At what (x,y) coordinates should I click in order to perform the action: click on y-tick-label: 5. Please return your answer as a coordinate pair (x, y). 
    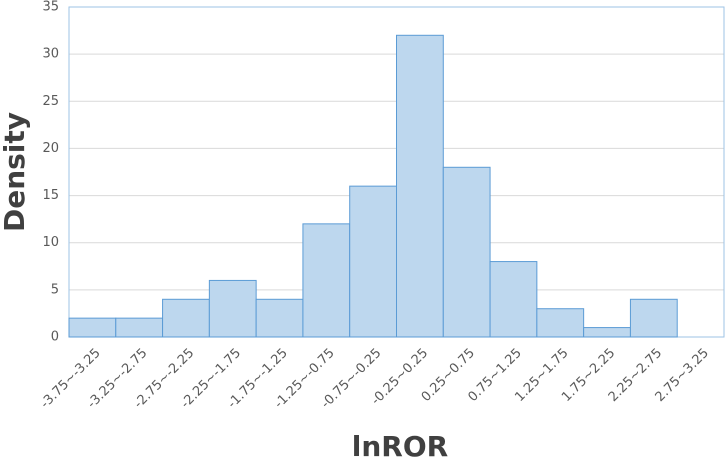
    Looking at the image, I should click on (55, 289).